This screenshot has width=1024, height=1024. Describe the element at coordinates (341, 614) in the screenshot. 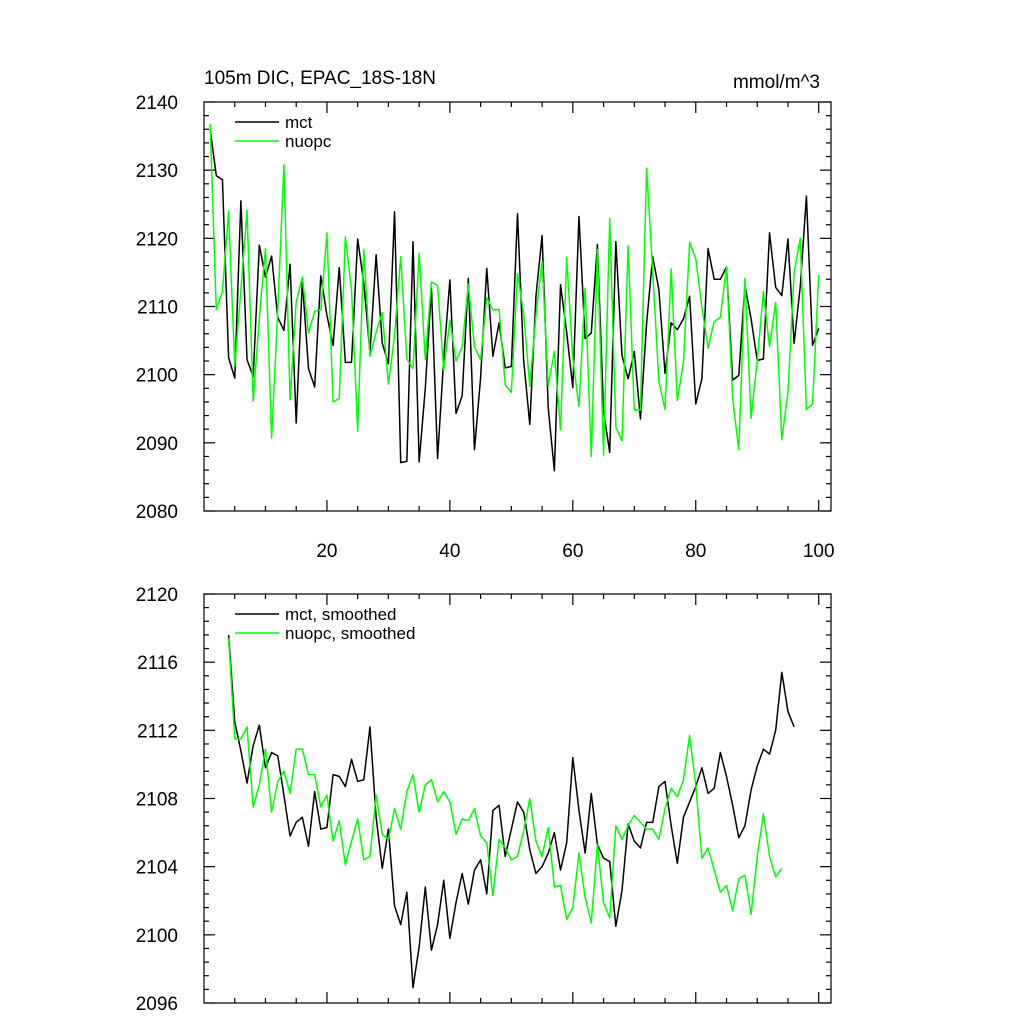

I see `legend-label: mct, smoothed` at that location.